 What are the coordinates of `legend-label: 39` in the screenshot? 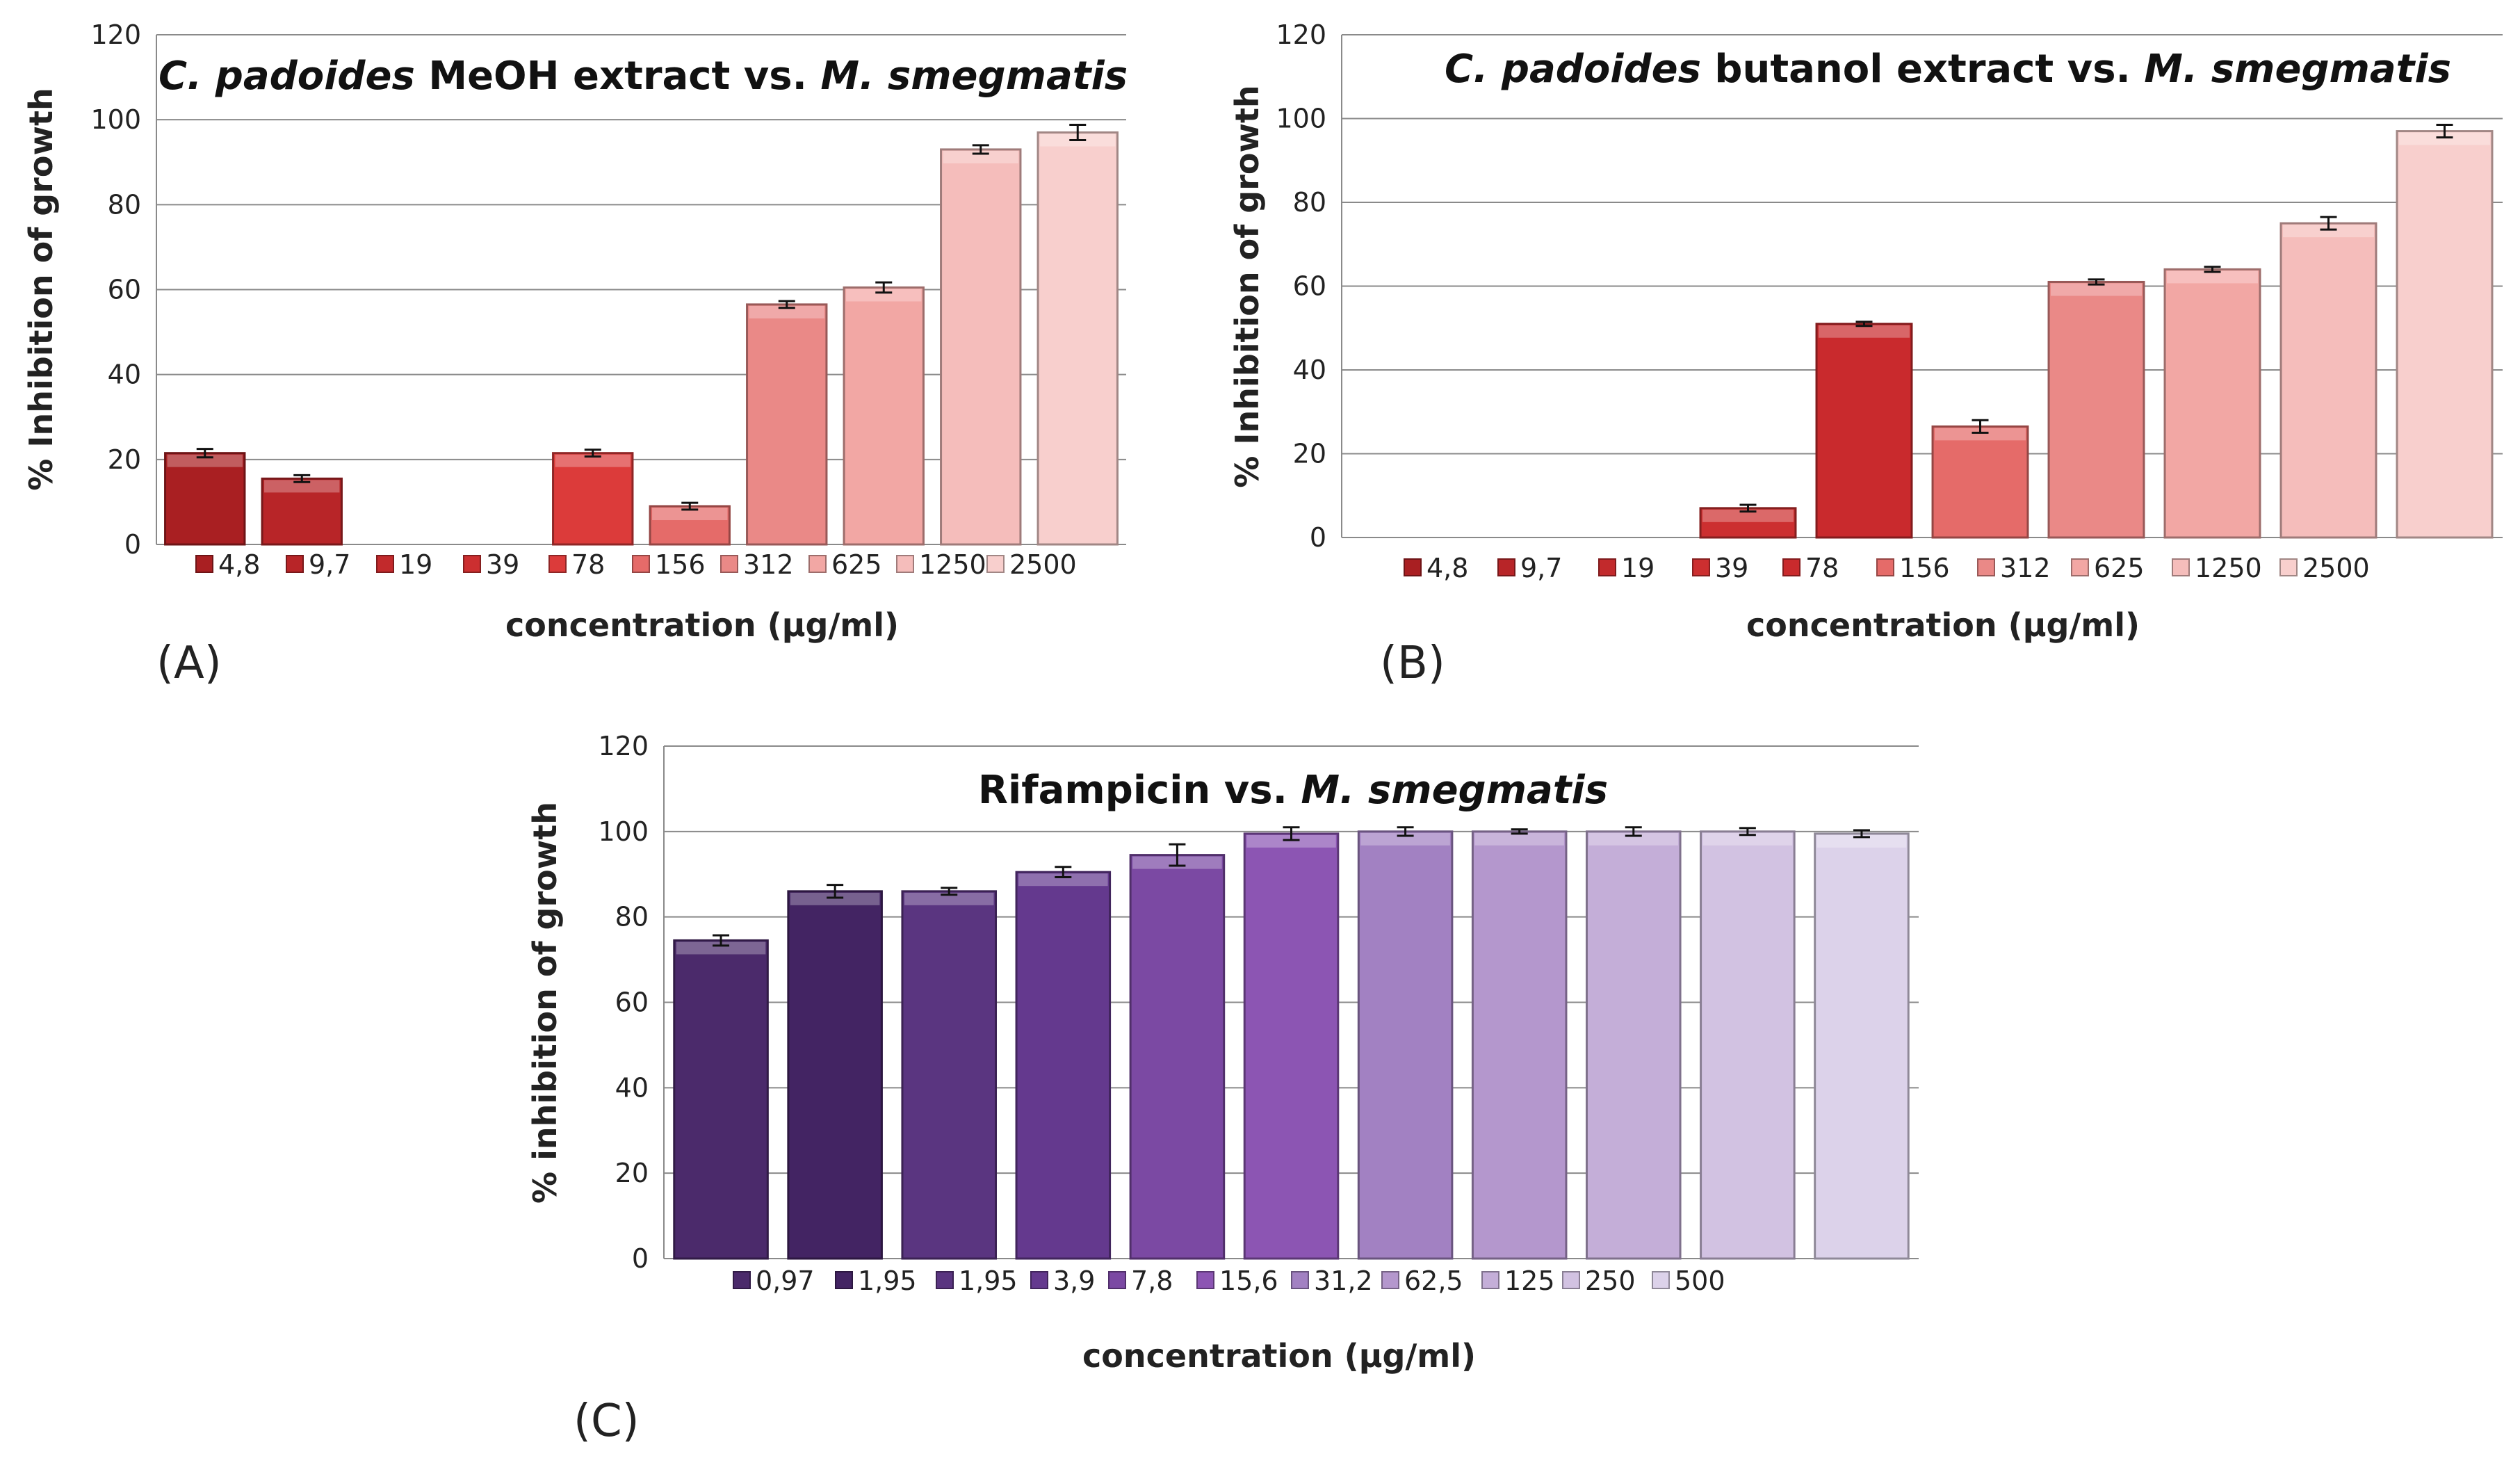 It's located at (1731, 568).